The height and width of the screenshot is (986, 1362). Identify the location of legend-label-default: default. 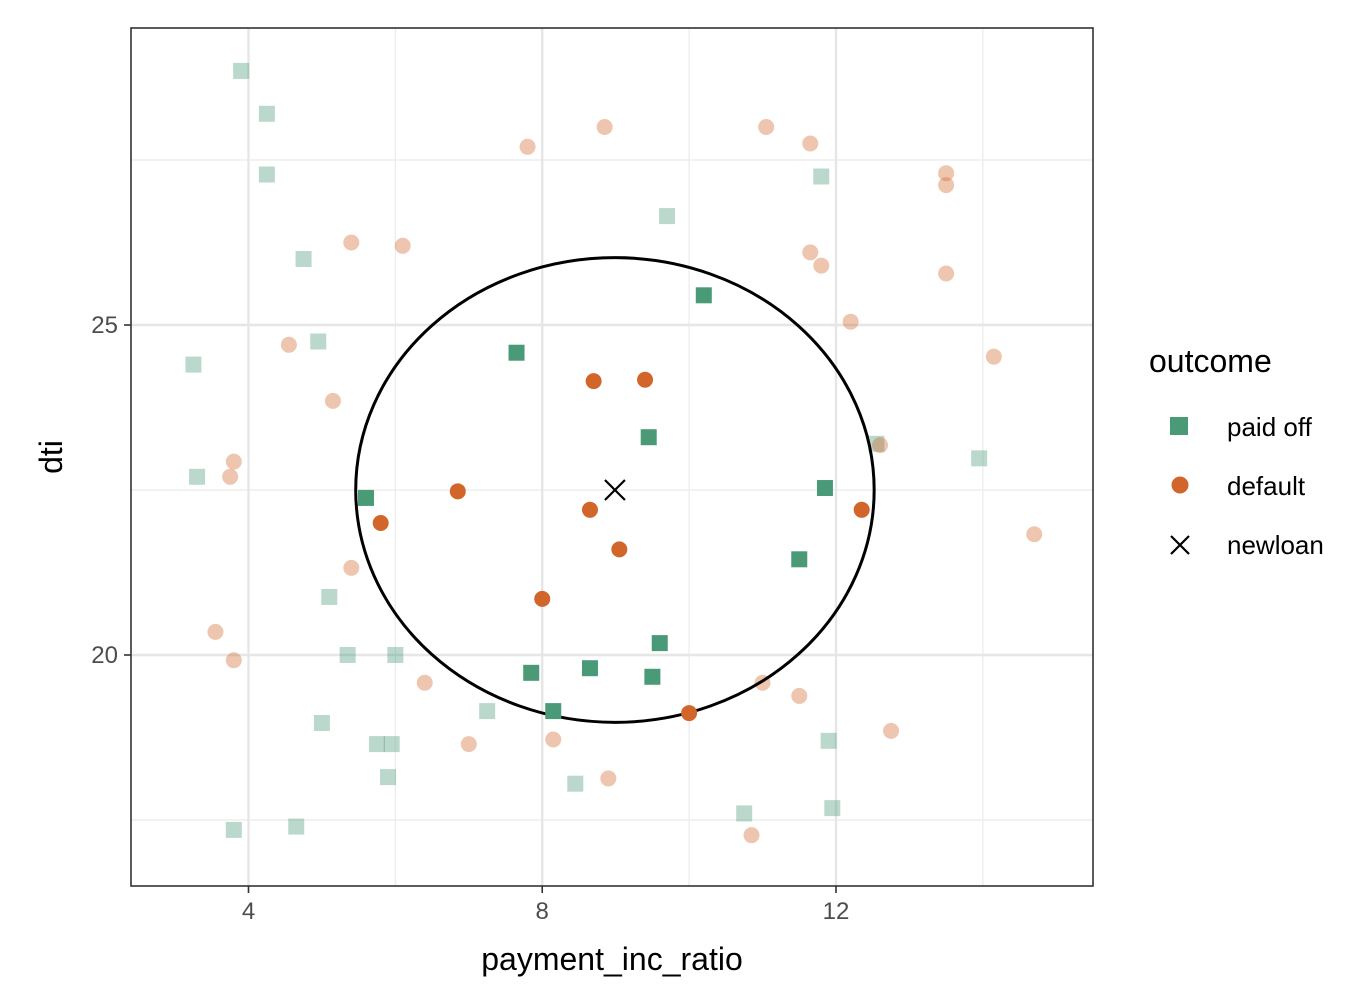
(1266, 486).